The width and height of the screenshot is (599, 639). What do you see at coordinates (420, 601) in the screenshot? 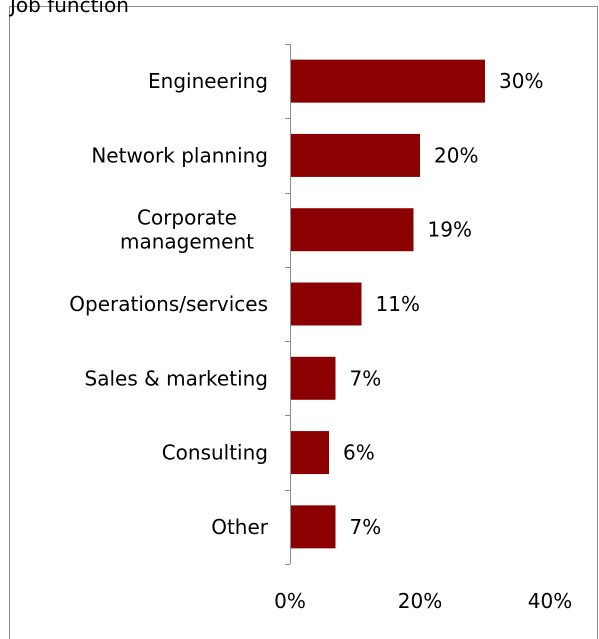
I see `x-tick-label: 20%` at bounding box center [420, 601].